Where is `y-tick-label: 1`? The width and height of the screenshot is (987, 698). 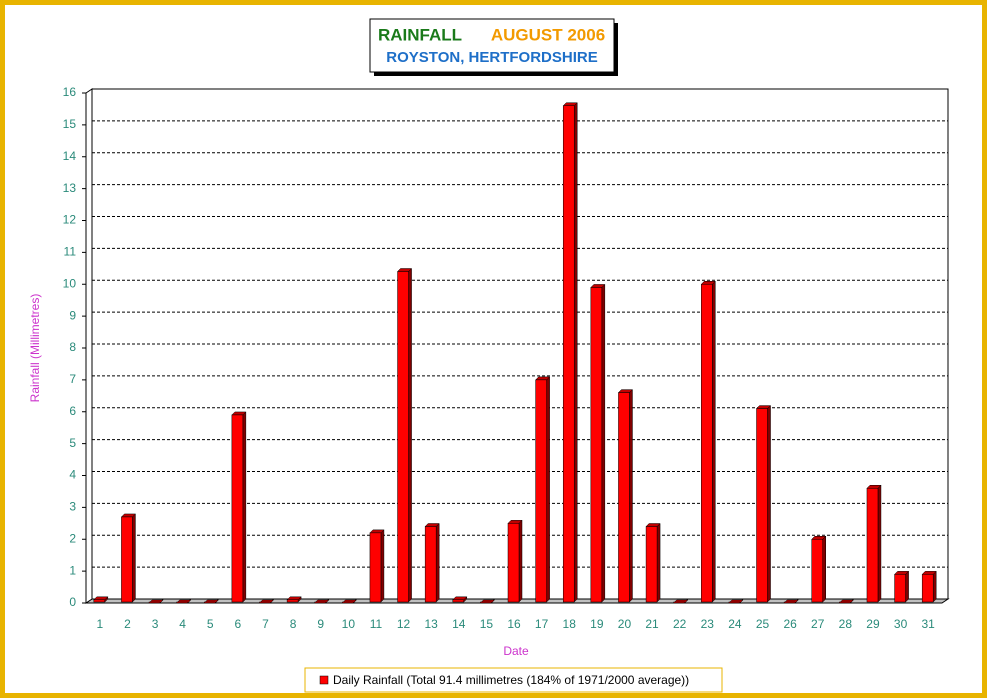
y-tick-label: 1 is located at coordinates (72, 570).